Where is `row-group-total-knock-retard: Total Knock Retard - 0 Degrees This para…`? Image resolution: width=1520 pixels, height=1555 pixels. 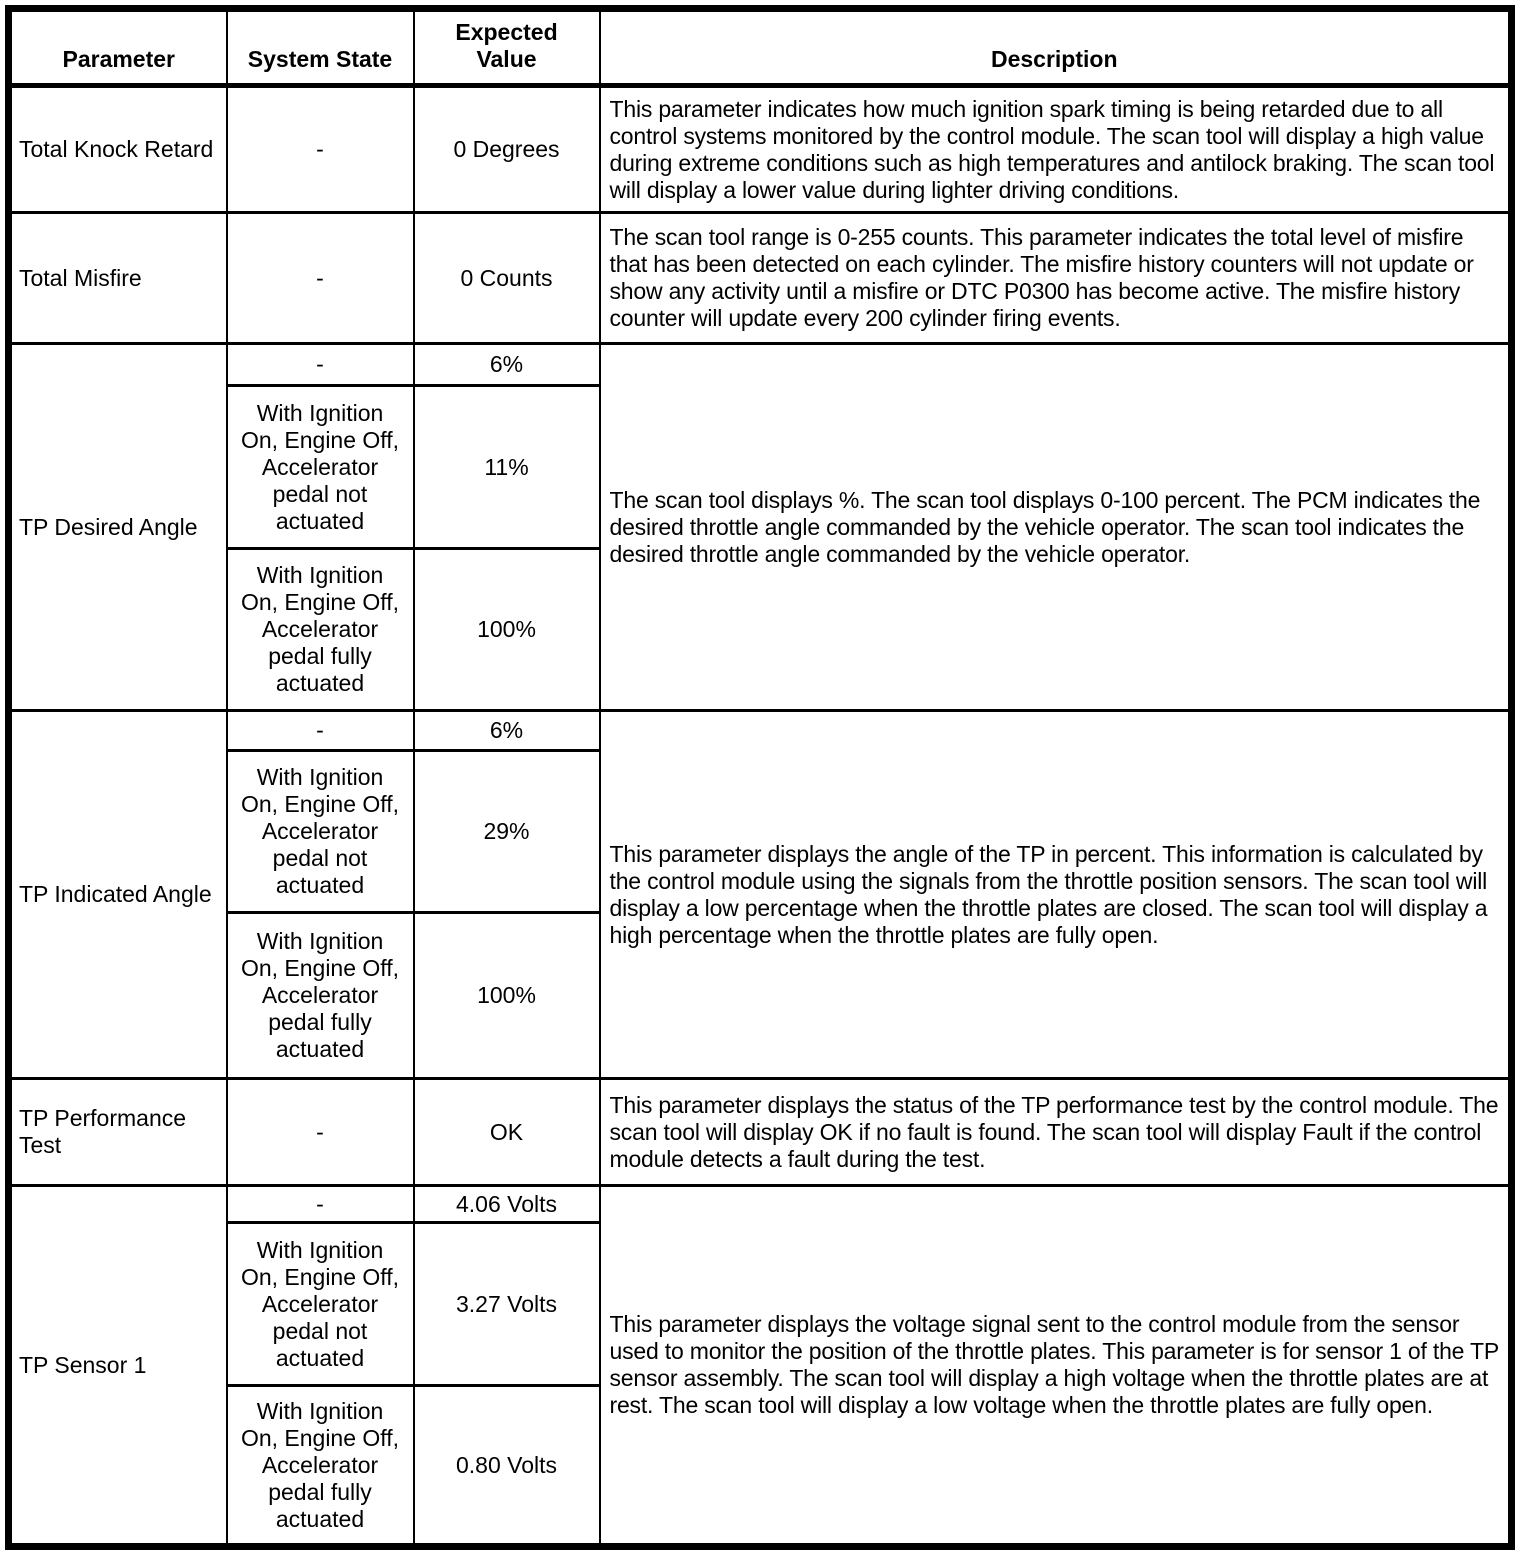
row-group-total-knock-retard: Total Knock Retard - 0 Degrees This para… is located at coordinates (760, 149).